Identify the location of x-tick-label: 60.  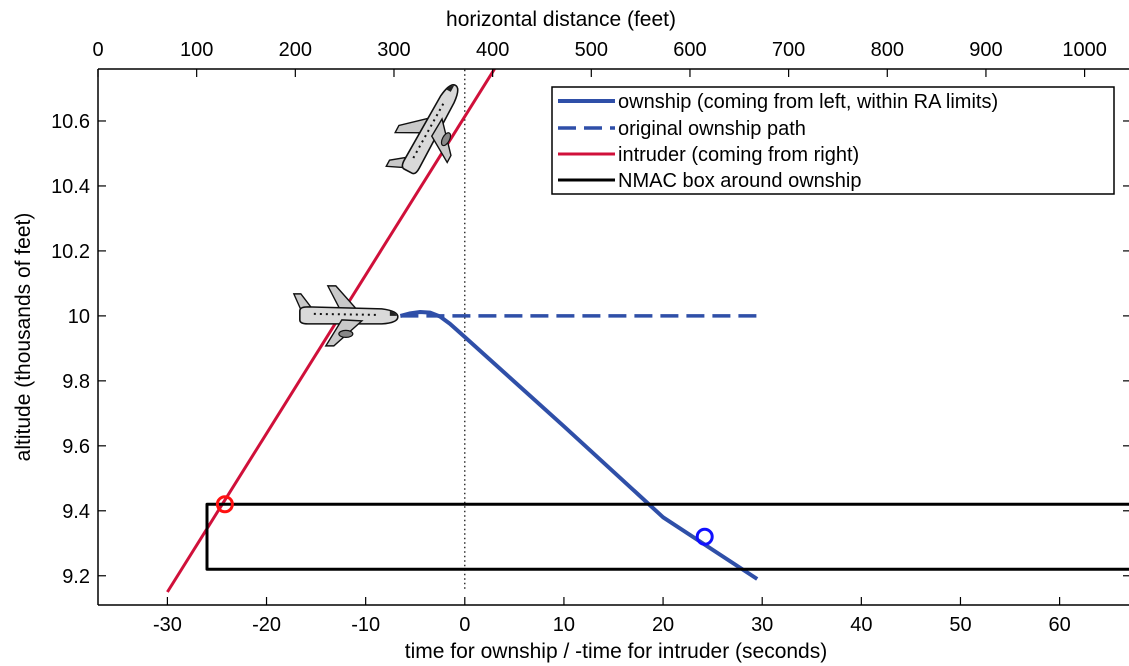
(1059, 625).